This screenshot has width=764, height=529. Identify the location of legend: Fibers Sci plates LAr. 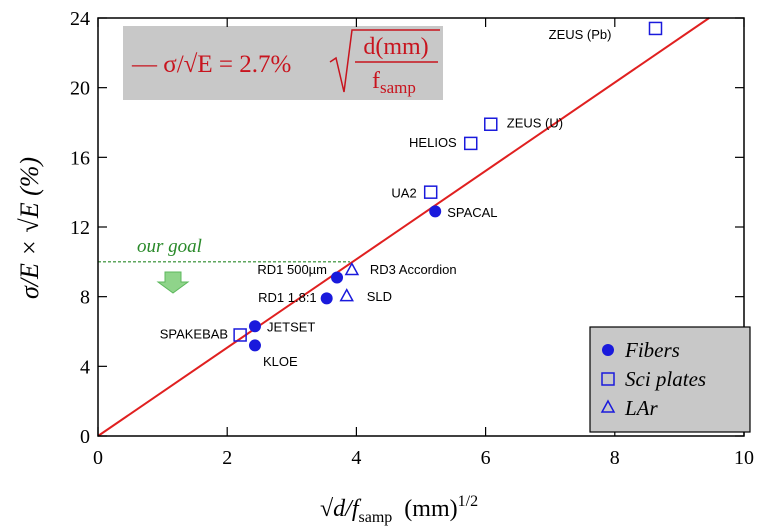
(670, 379).